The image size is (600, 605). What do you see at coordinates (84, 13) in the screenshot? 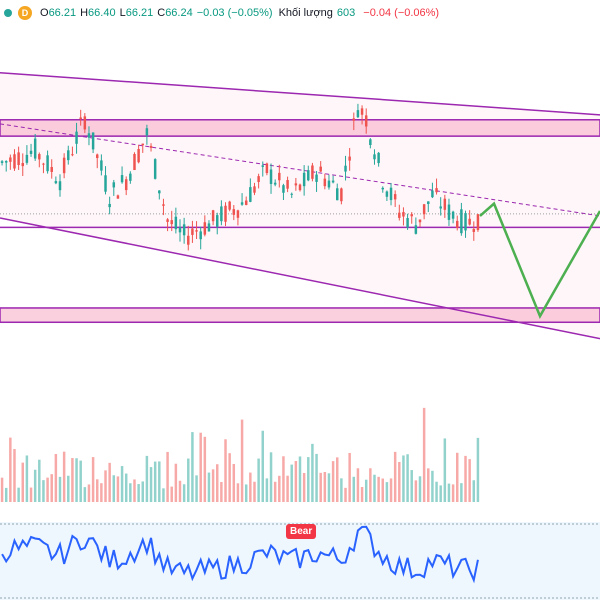
I see `high-label: H` at bounding box center [84, 13].